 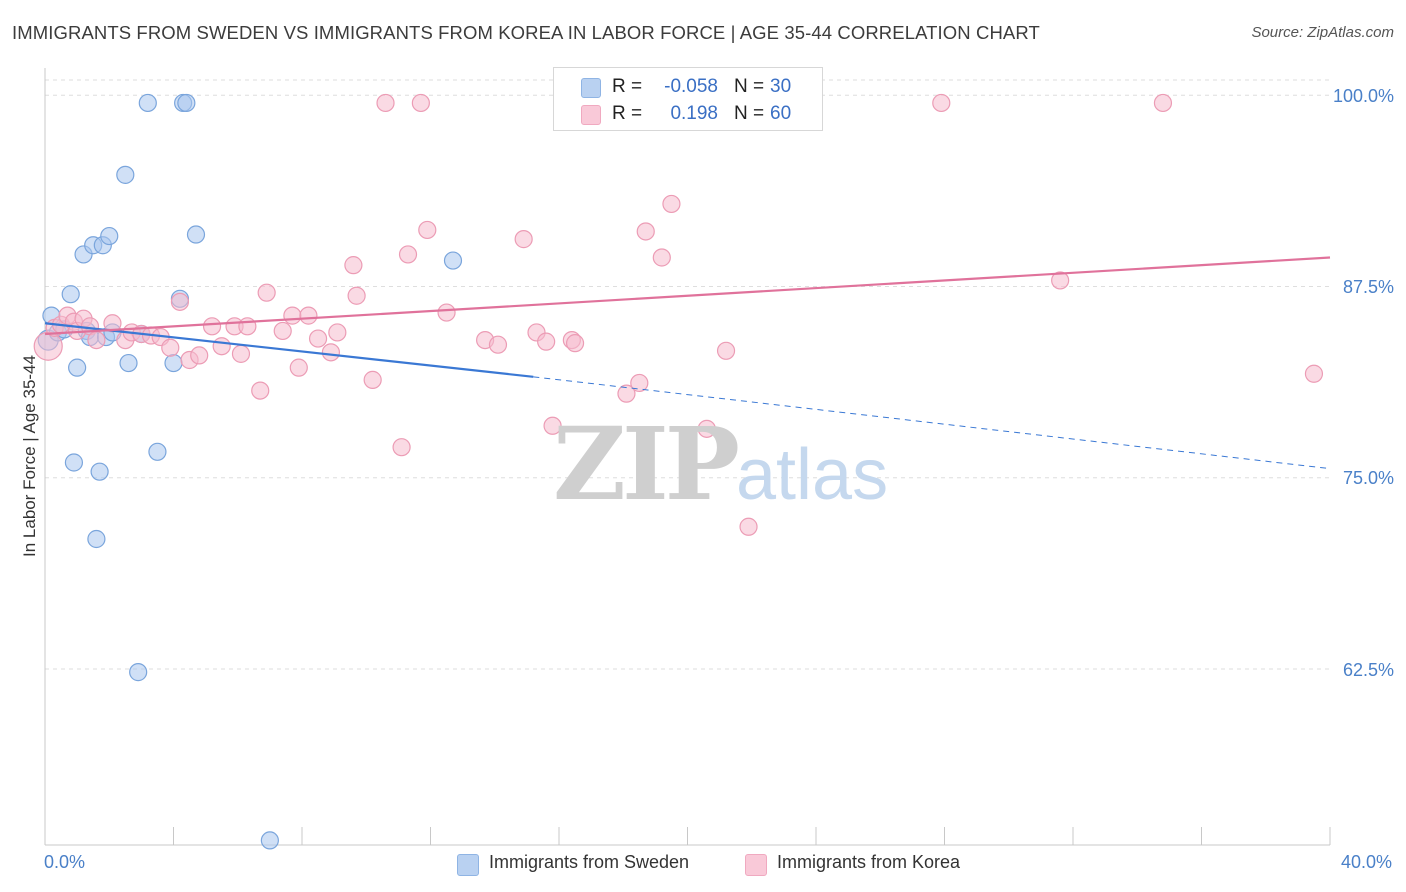 I want to click on sweden-trend-line, so click(x=289, y=350).